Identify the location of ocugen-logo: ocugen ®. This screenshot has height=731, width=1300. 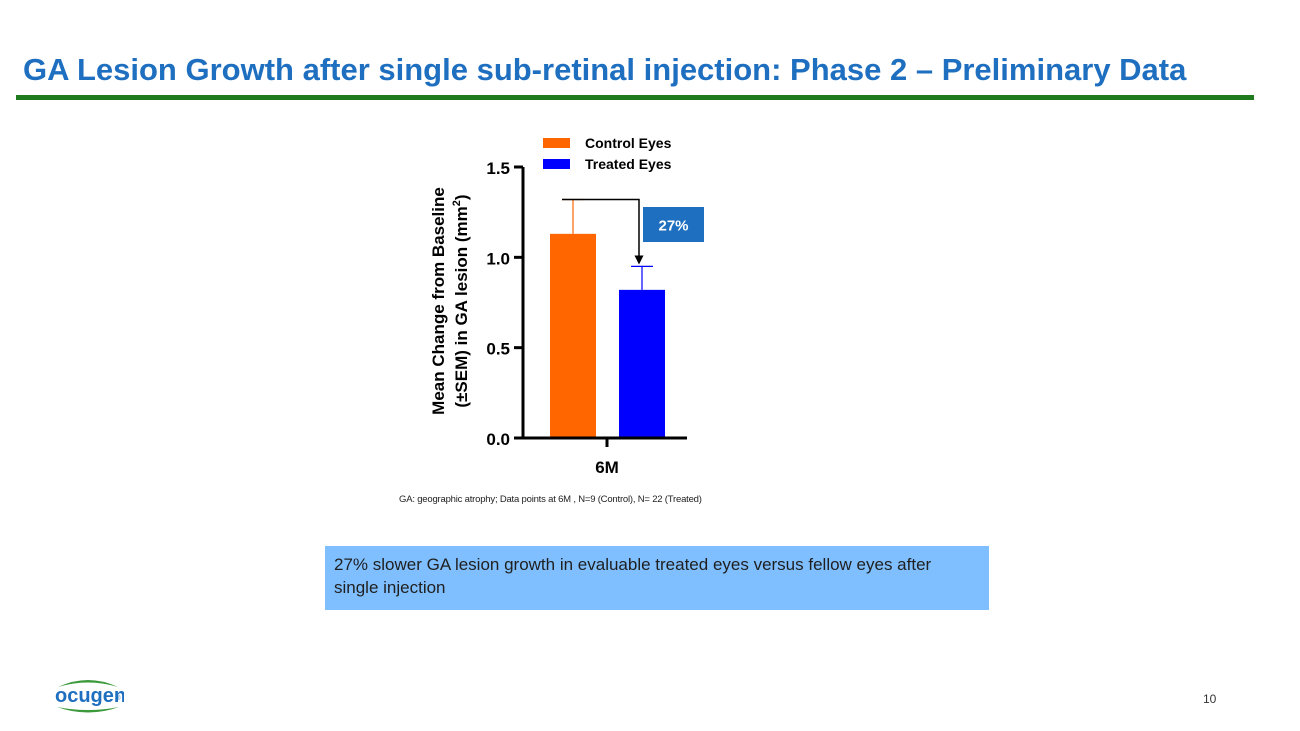
(89, 696).